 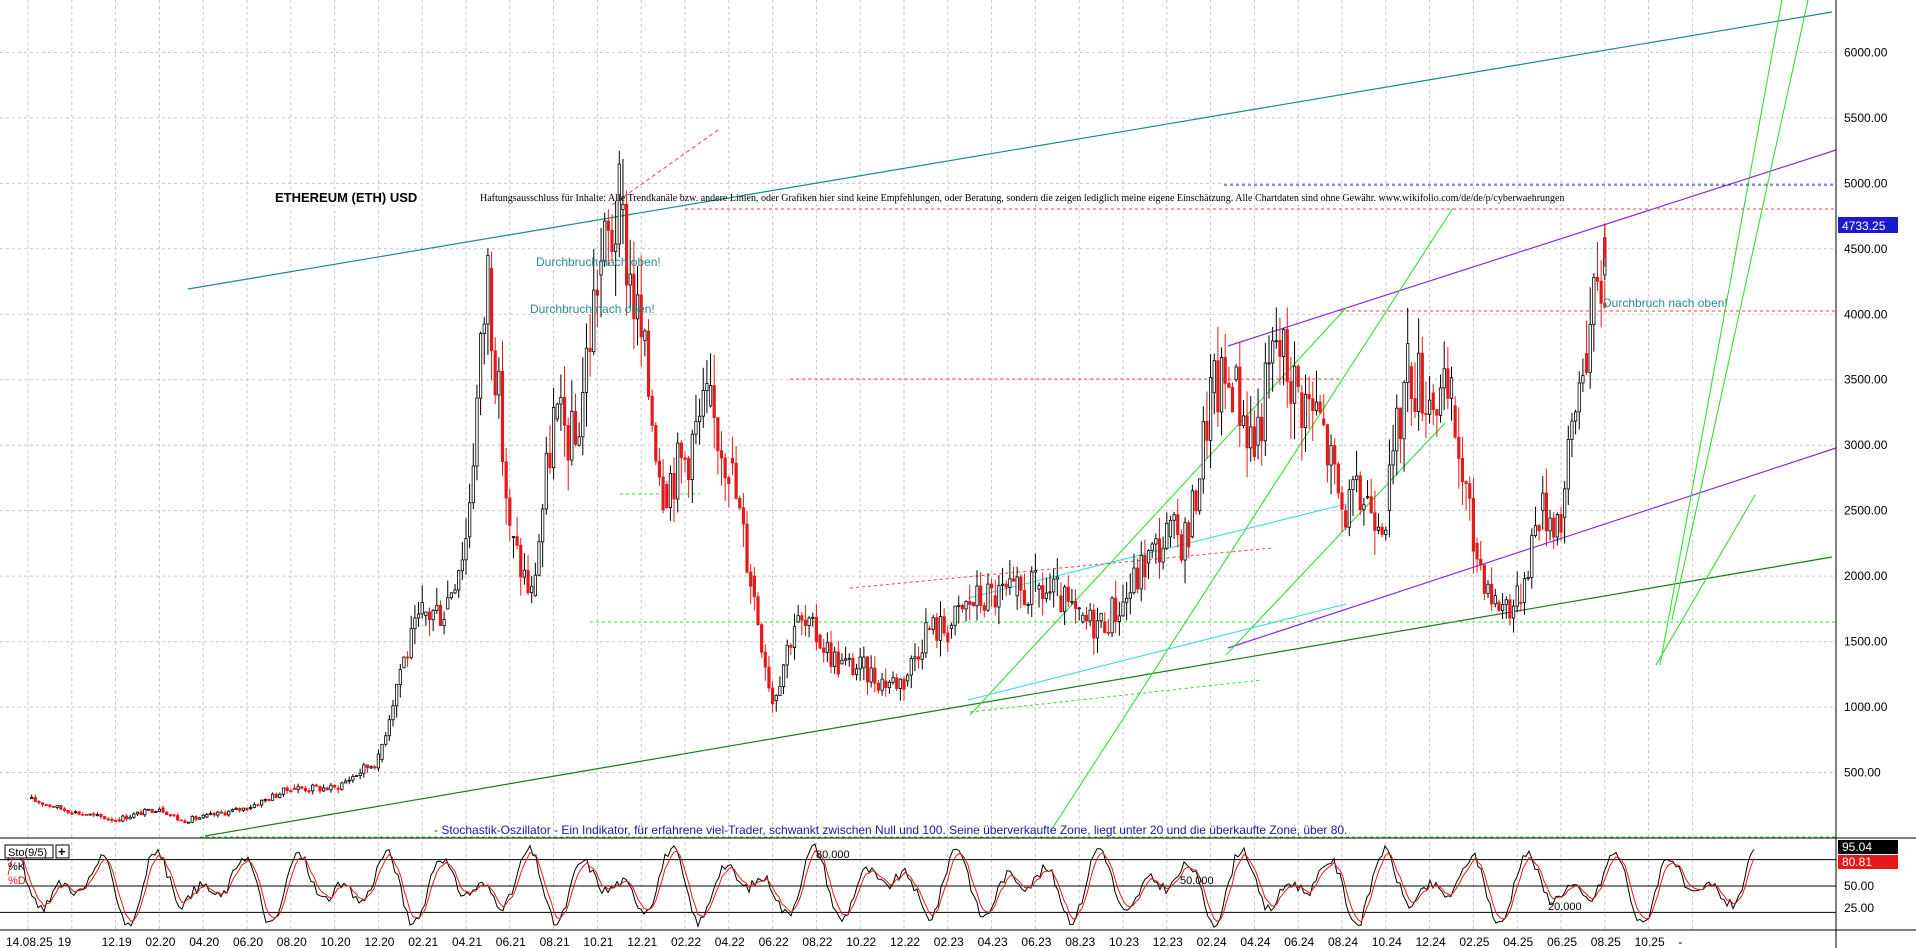 I want to click on plus-icon: +, so click(x=62, y=851).